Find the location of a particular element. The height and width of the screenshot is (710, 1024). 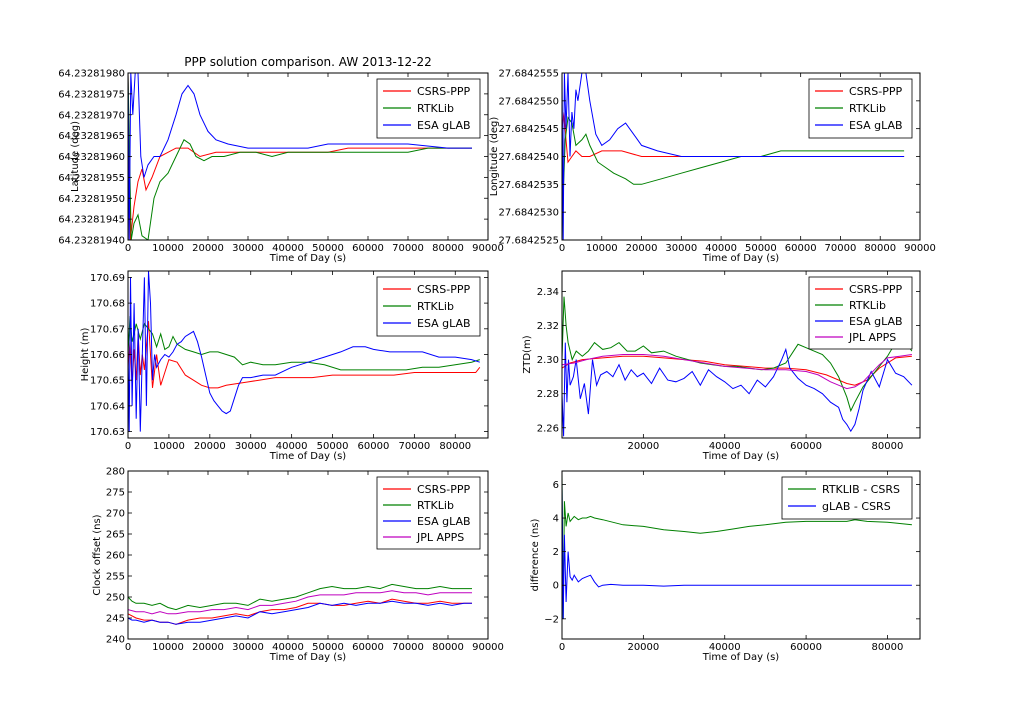

y-tick-label: 64.23281955 is located at coordinates (91, 178).